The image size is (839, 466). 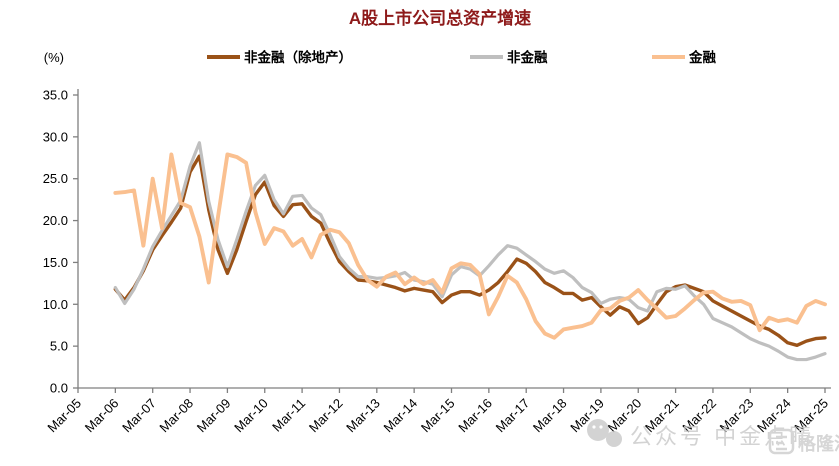 What do you see at coordinates (527, 57) in the screenshot?
I see `legend-label-nonfin: 非金融` at bounding box center [527, 57].